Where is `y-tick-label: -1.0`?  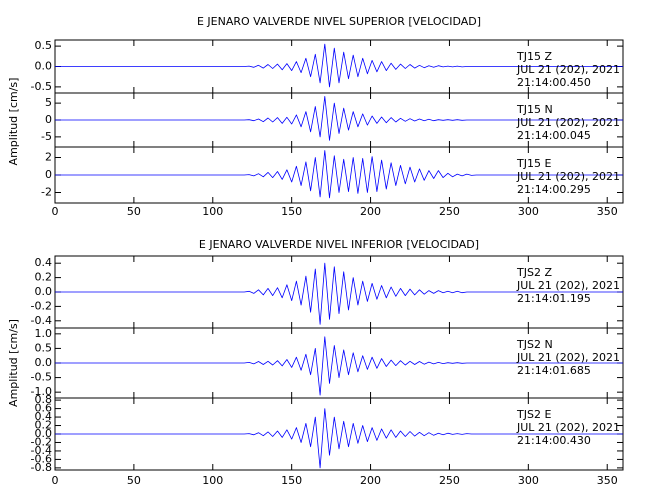 y-tick-label: -1.0 is located at coordinates (41, 391).